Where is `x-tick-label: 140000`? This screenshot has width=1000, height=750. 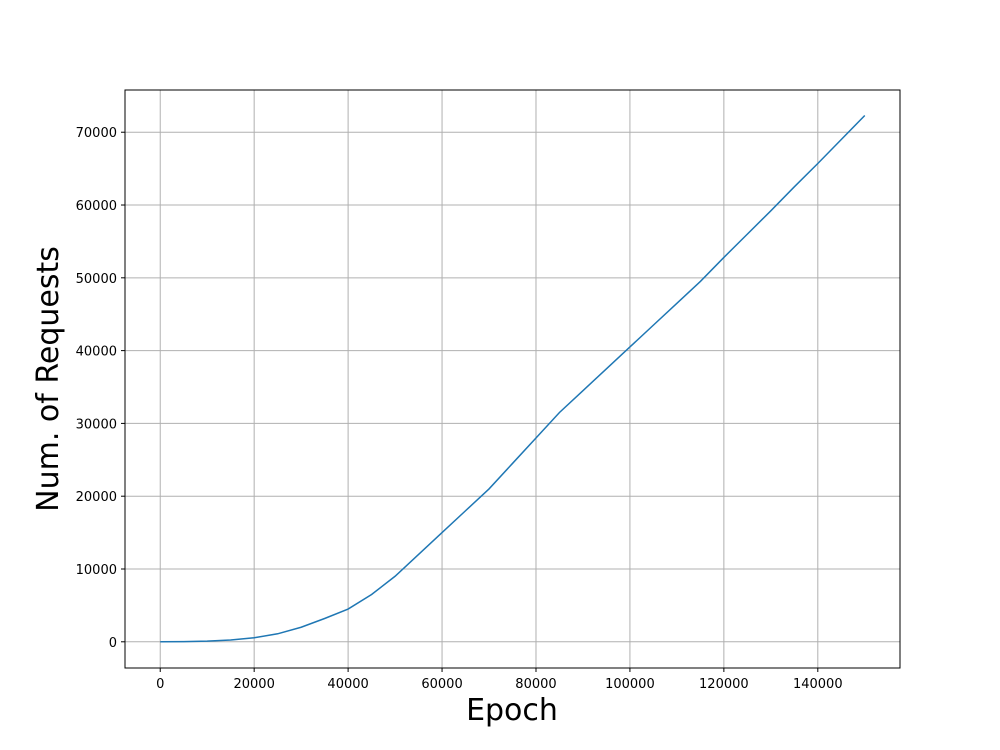 x-tick-label: 140000 is located at coordinates (818, 684).